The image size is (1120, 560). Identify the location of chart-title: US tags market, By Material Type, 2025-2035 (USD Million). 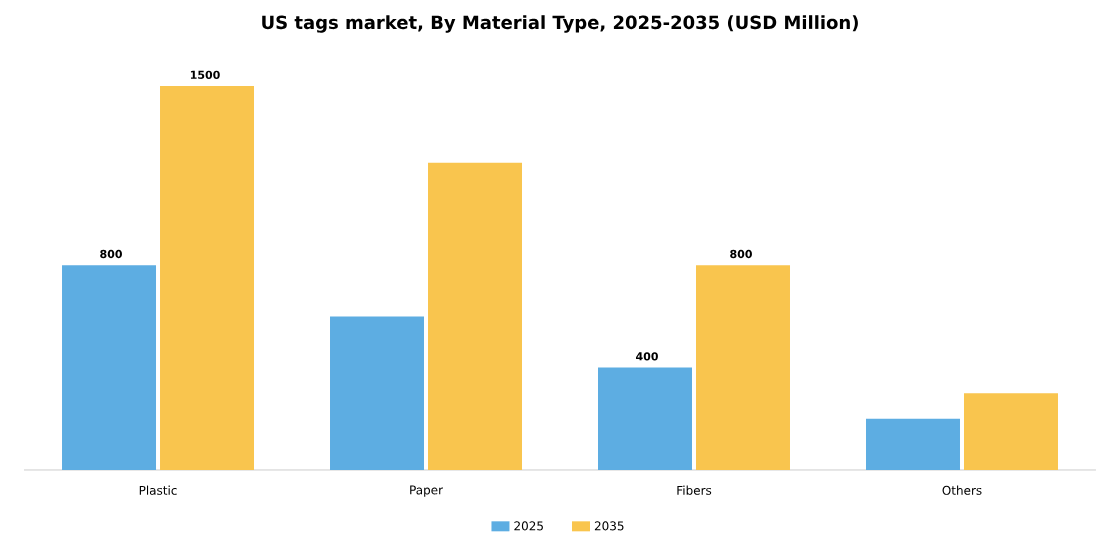
(560, 24).